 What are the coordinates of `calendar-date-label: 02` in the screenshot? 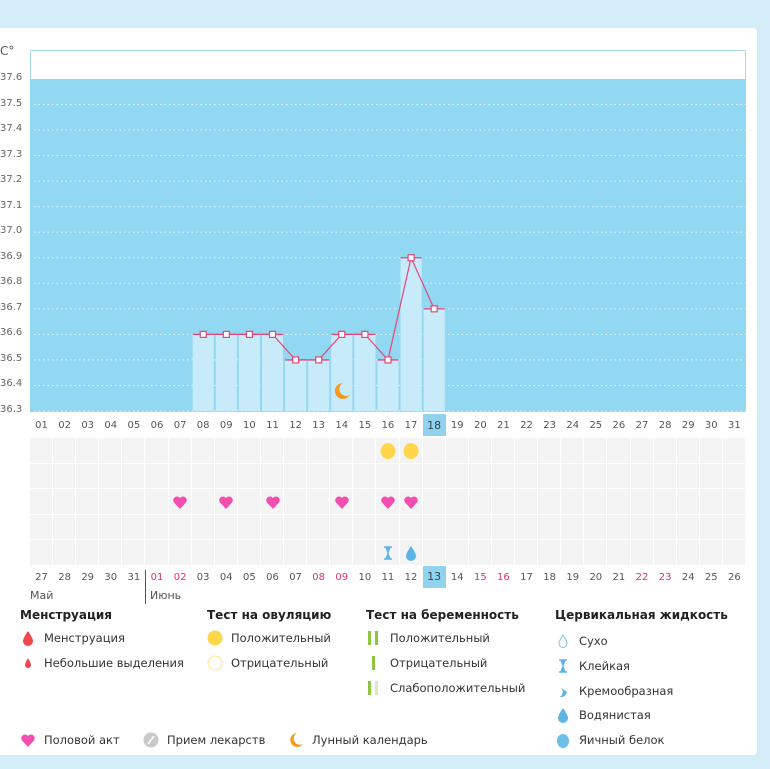 It's located at (180, 577).